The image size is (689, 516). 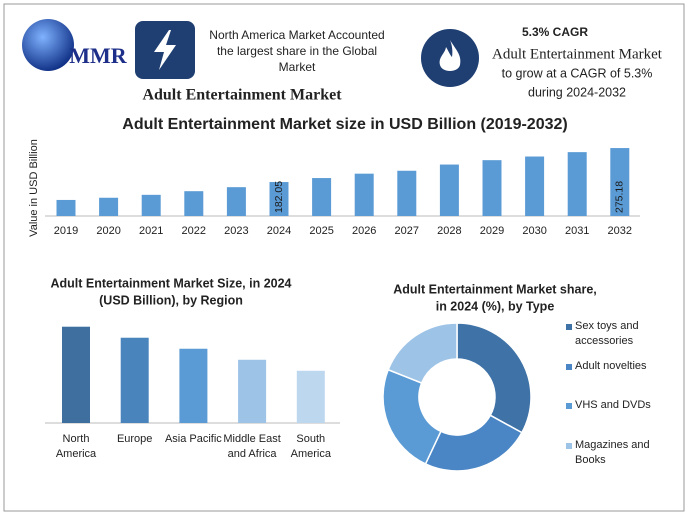 I want to click on x-tick-label: 2020, so click(x=108, y=231).